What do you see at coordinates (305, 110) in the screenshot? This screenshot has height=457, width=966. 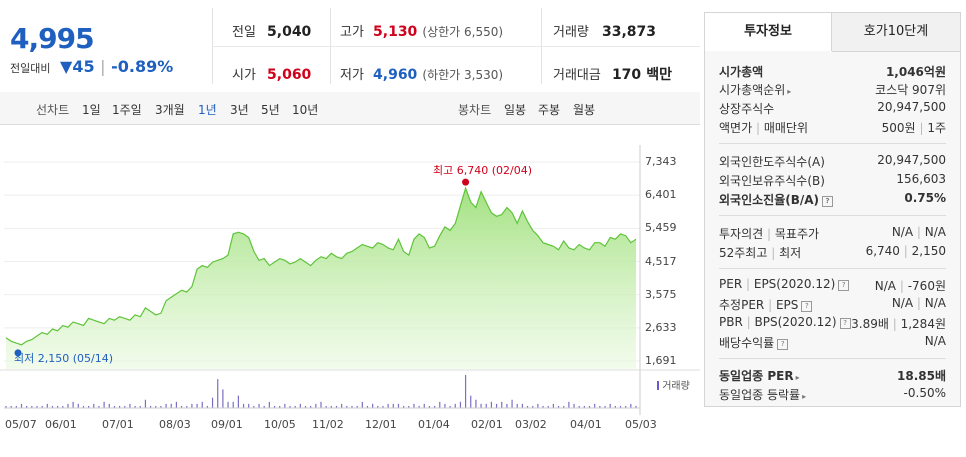 I see `period-10y: 10년` at bounding box center [305, 110].